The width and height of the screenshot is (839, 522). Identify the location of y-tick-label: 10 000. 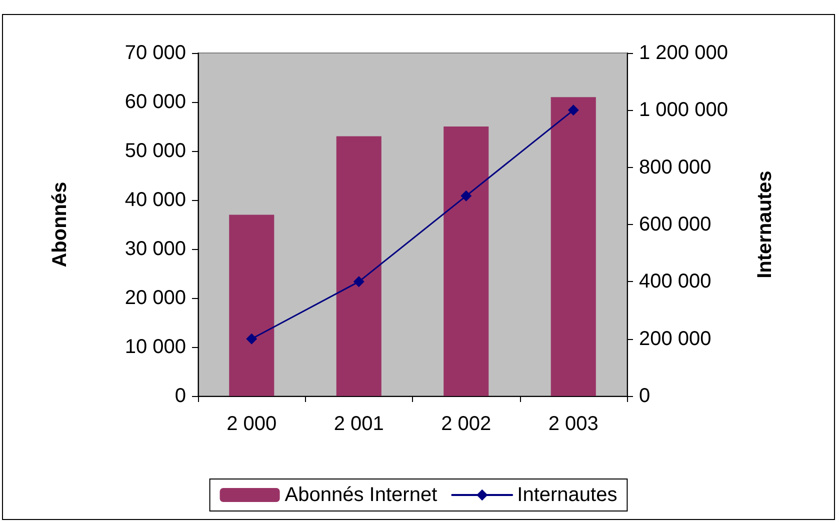
(155, 347).